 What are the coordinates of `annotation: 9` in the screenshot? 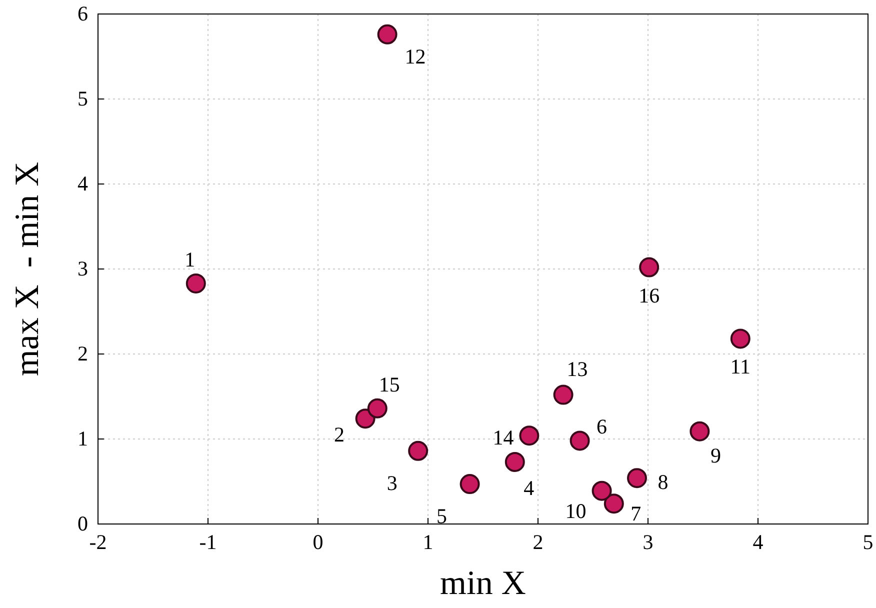 It's located at (715, 455).